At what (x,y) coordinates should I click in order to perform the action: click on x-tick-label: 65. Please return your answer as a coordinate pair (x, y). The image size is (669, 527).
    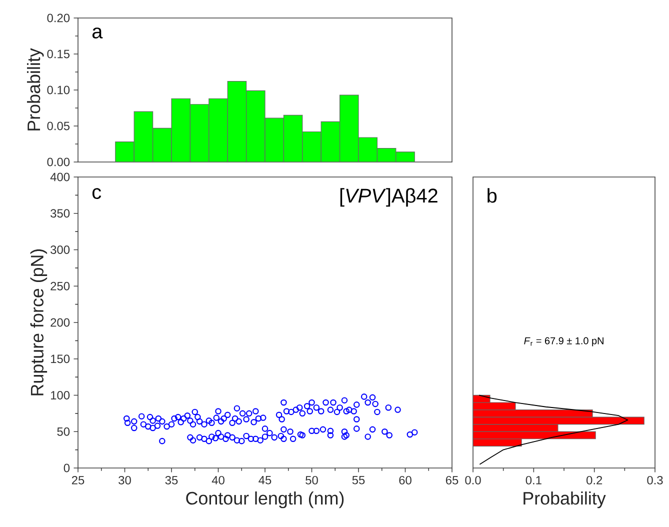
    Looking at the image, I should click on (452, 480).